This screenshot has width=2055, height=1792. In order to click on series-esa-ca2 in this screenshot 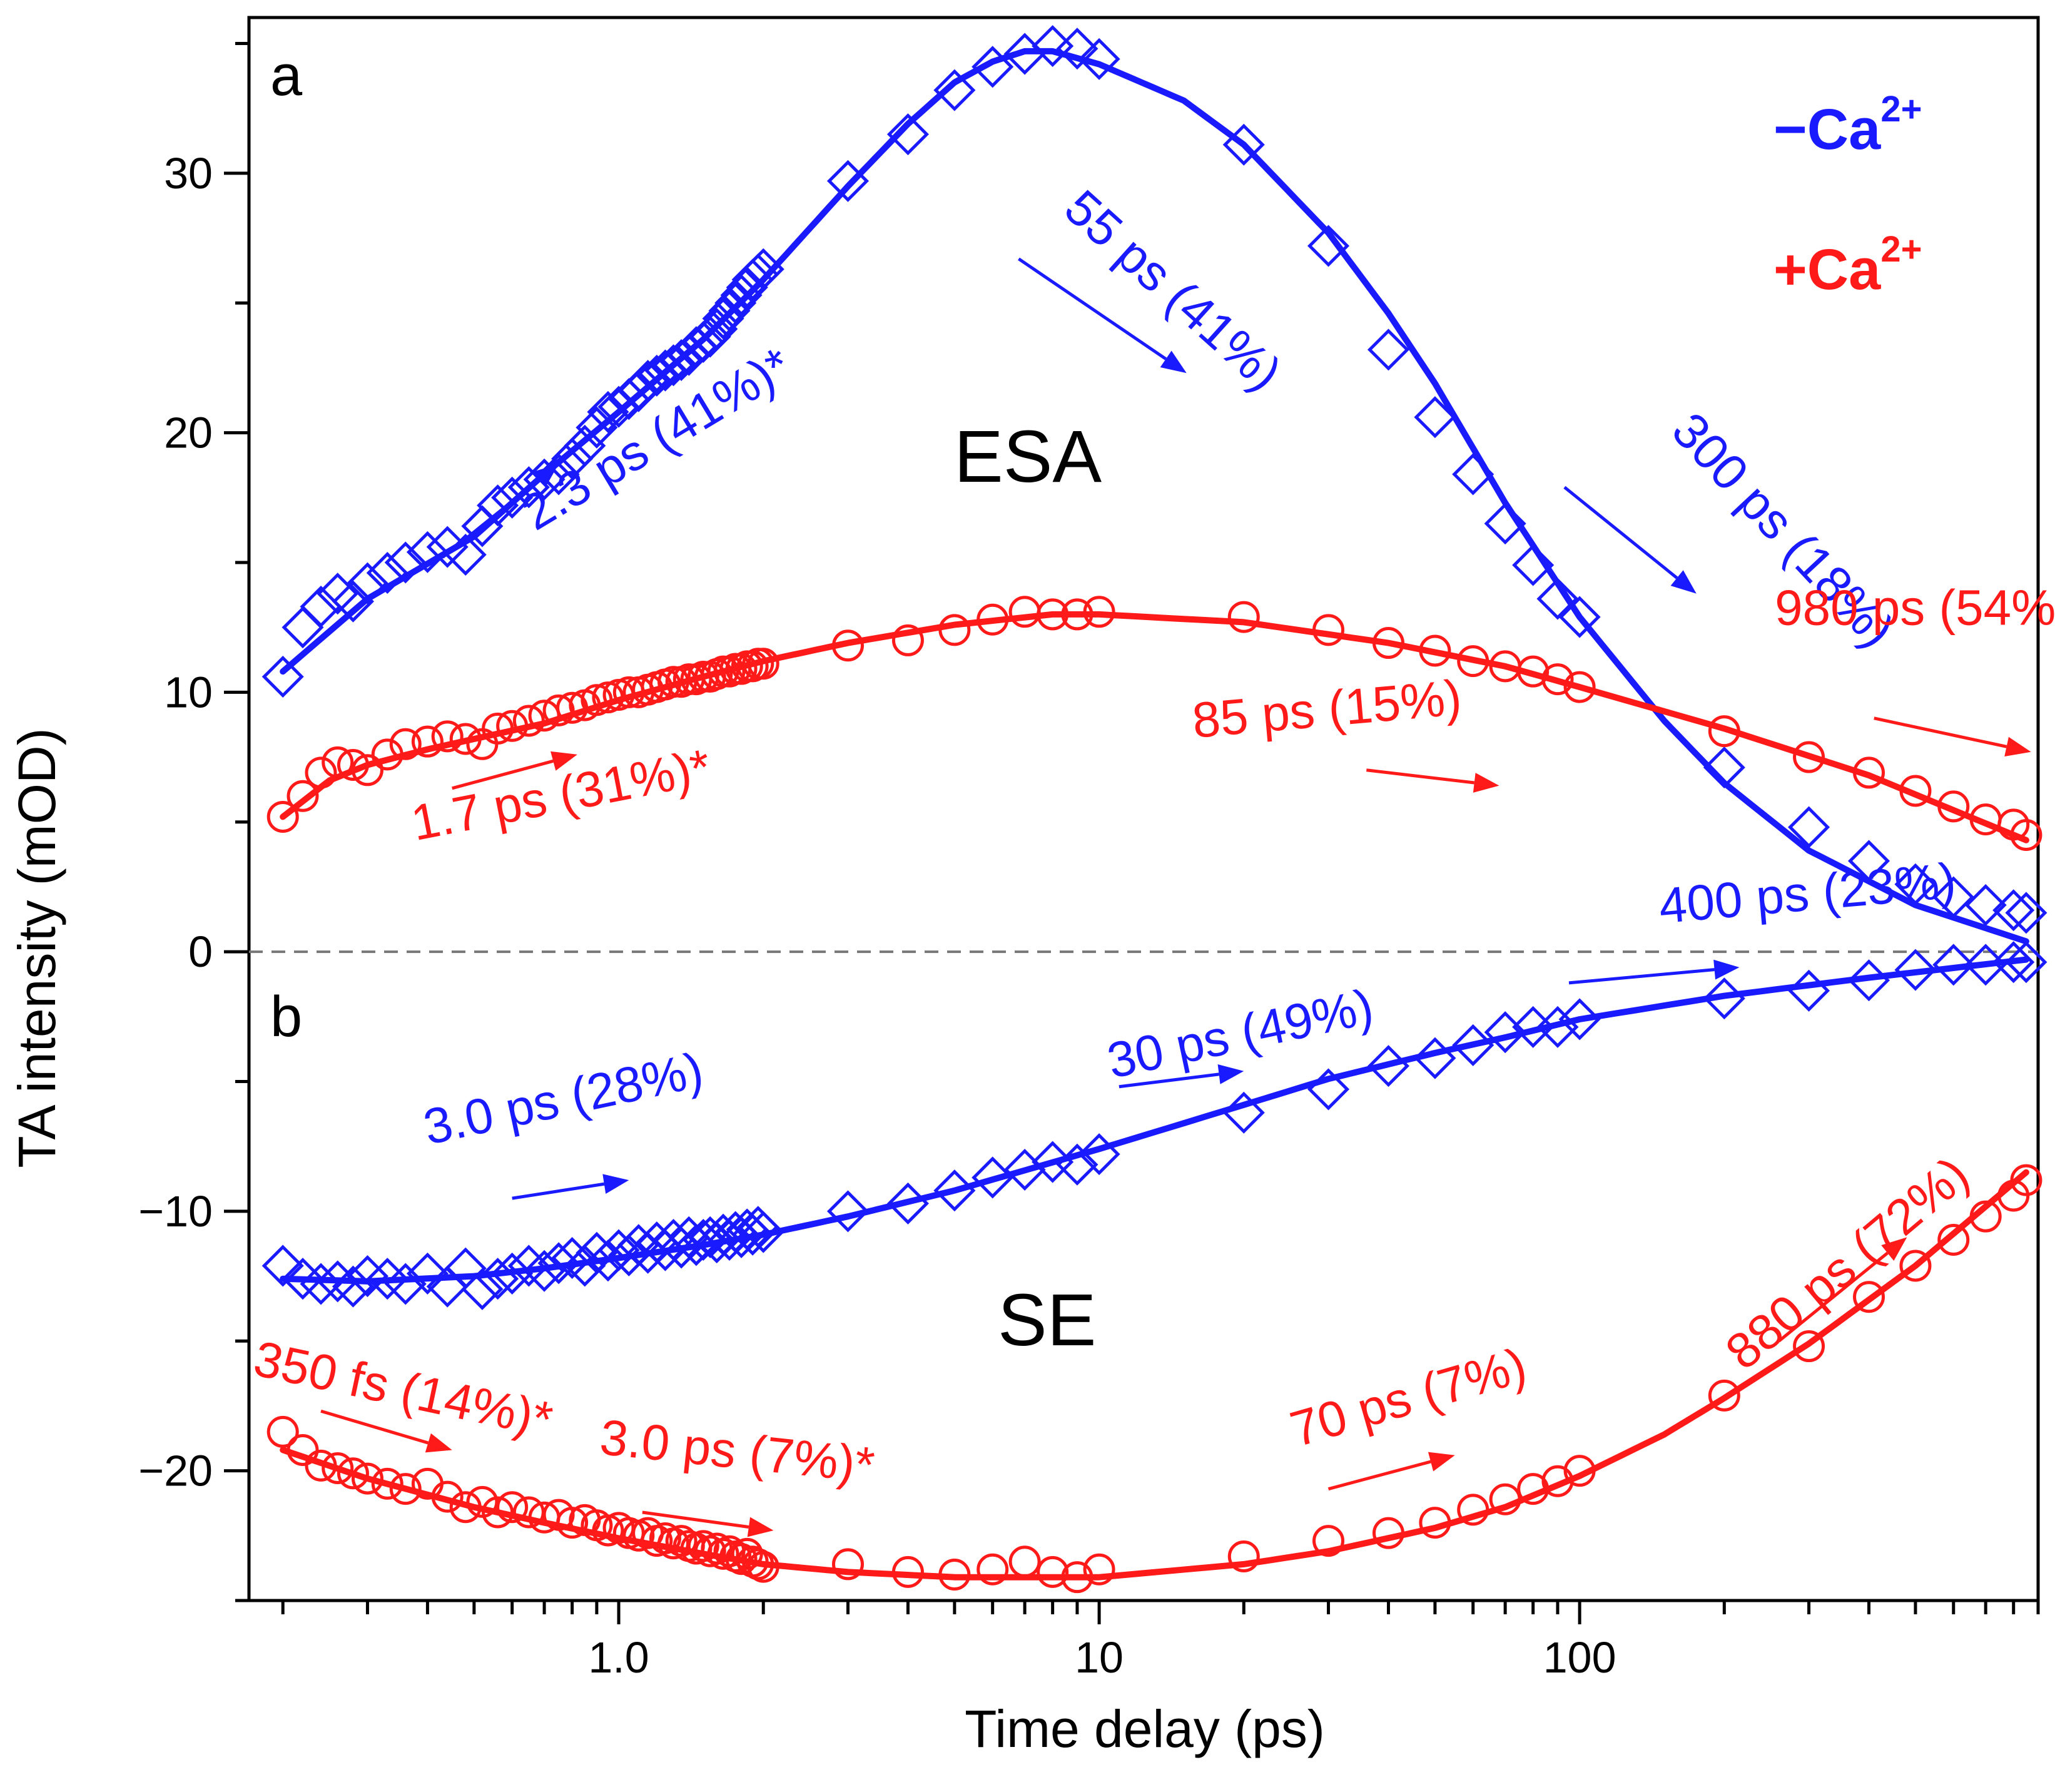, I will do `click(1154, 723)`.